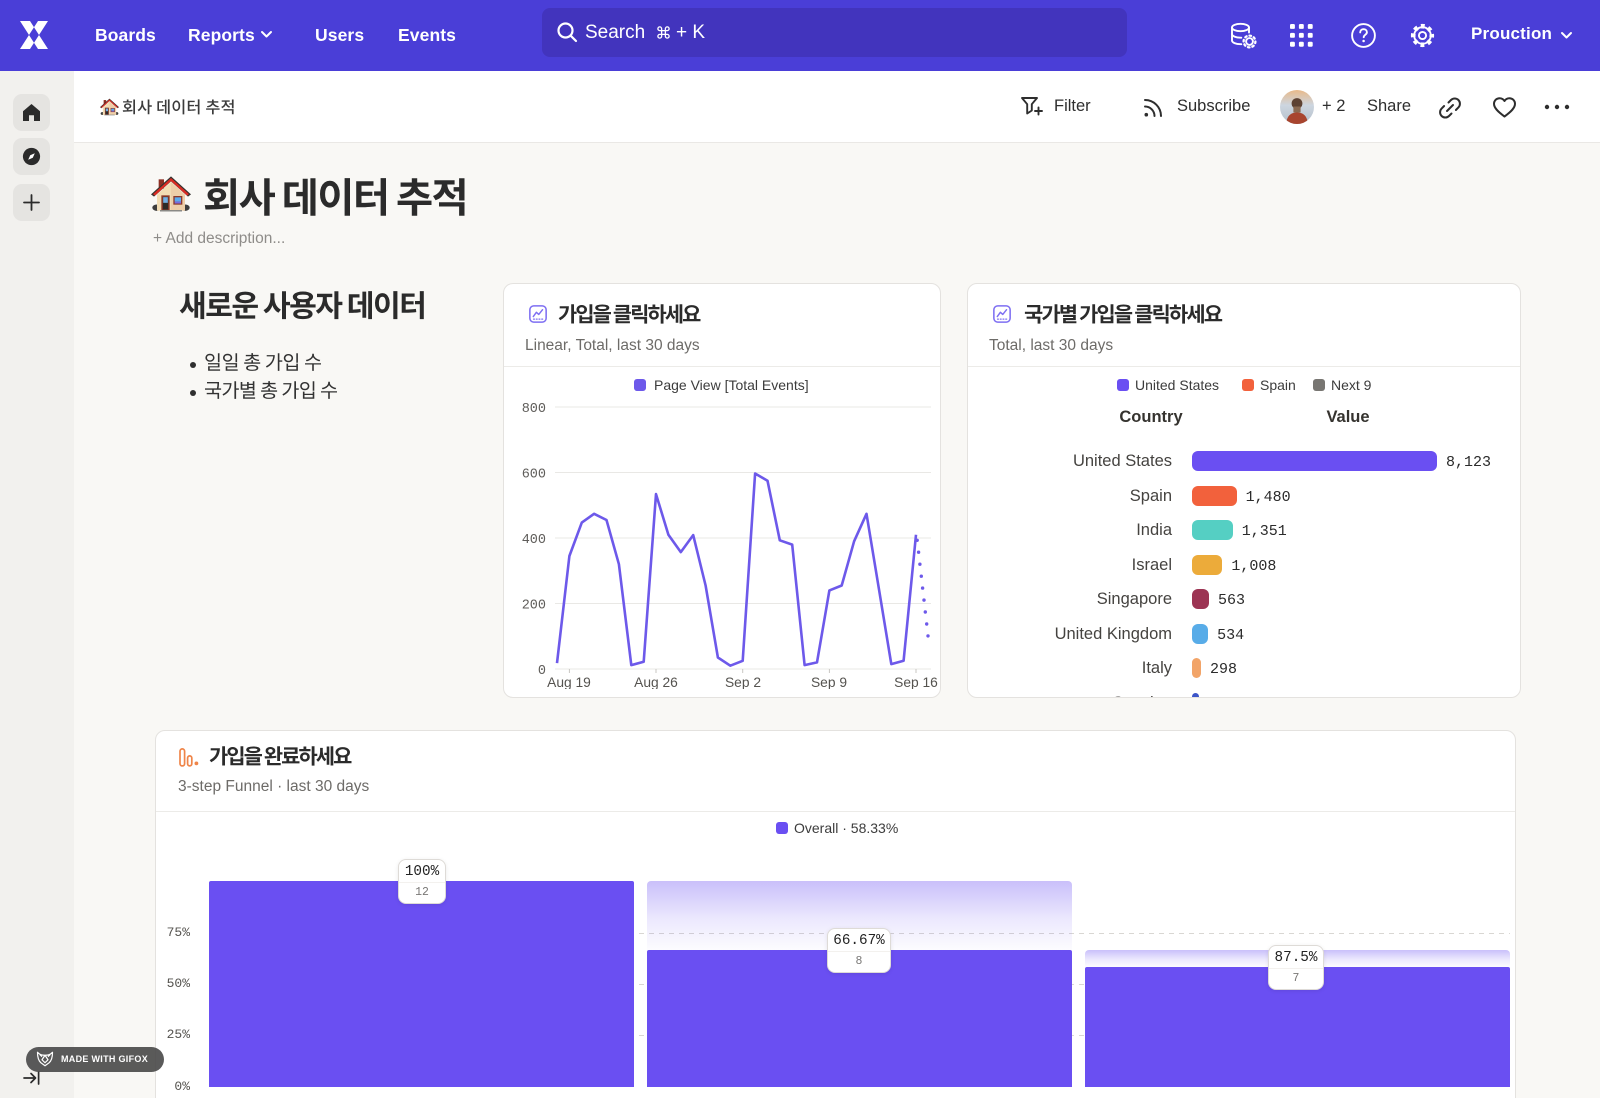 The width and height of the screenshot is (1600, 1098). I want to click on svg-text: Sep 16, so click(916, 682).